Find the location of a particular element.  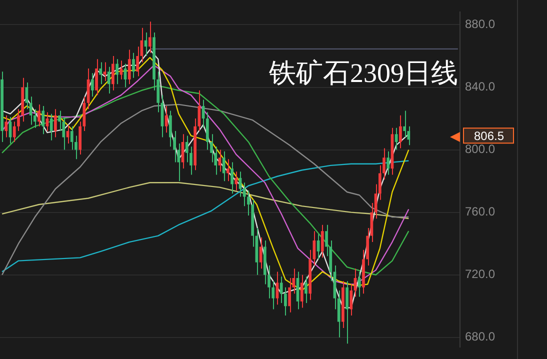

y-tick-label: 840.0 is located at coordinates (480, 87).